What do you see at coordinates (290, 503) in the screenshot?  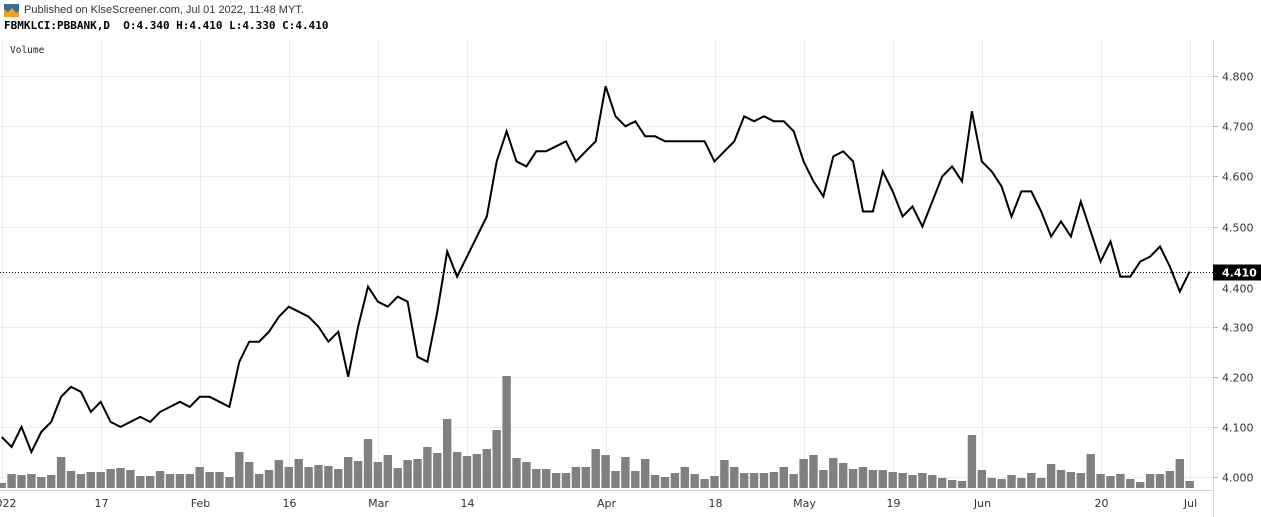 I see `time-tick-label: 16` at bounding box center [290, 503].